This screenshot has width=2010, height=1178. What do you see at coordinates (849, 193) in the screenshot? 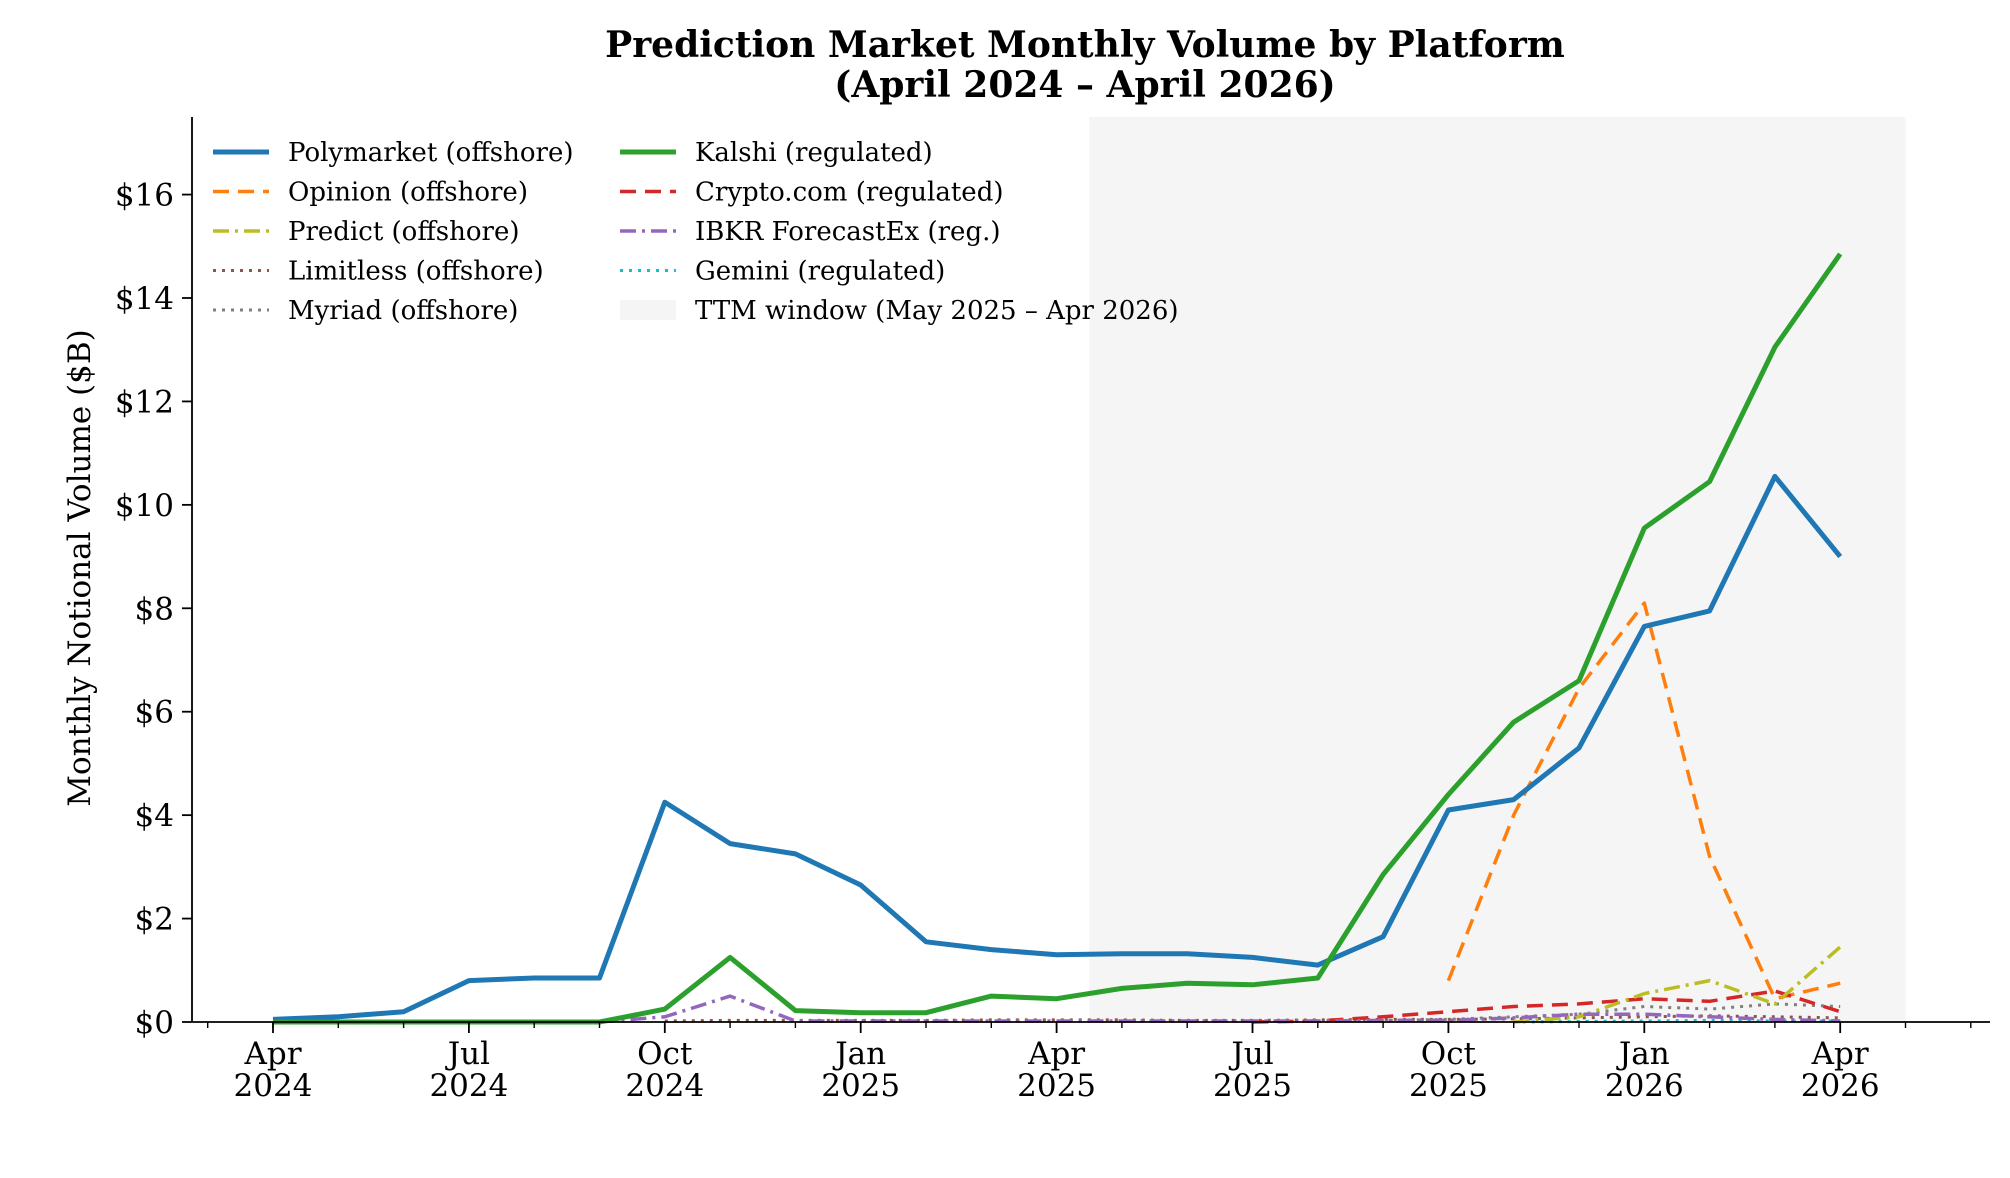
I see `legend-label: Crypto.com (regulated)` at bounding box center [849, 193].